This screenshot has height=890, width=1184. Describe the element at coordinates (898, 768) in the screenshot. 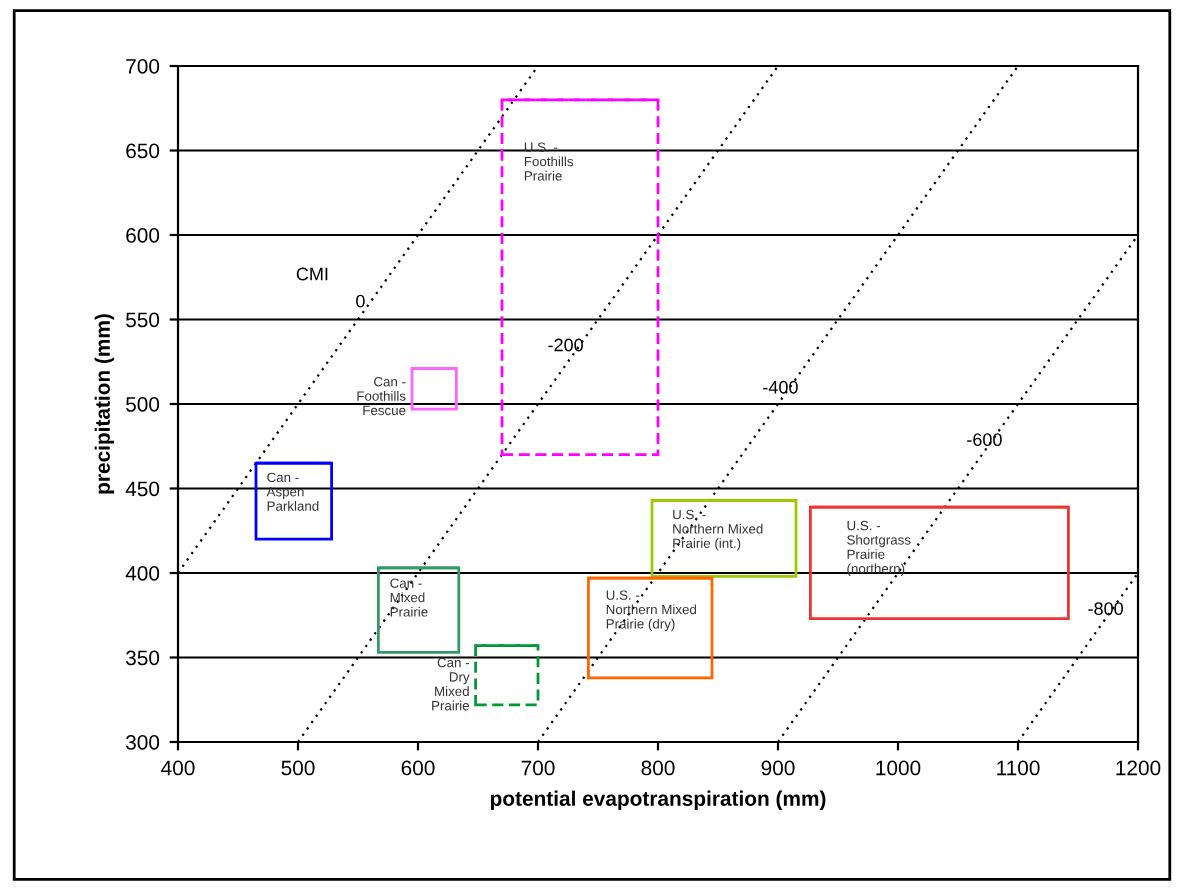

I see `x-tick-label: 1000` at that location.